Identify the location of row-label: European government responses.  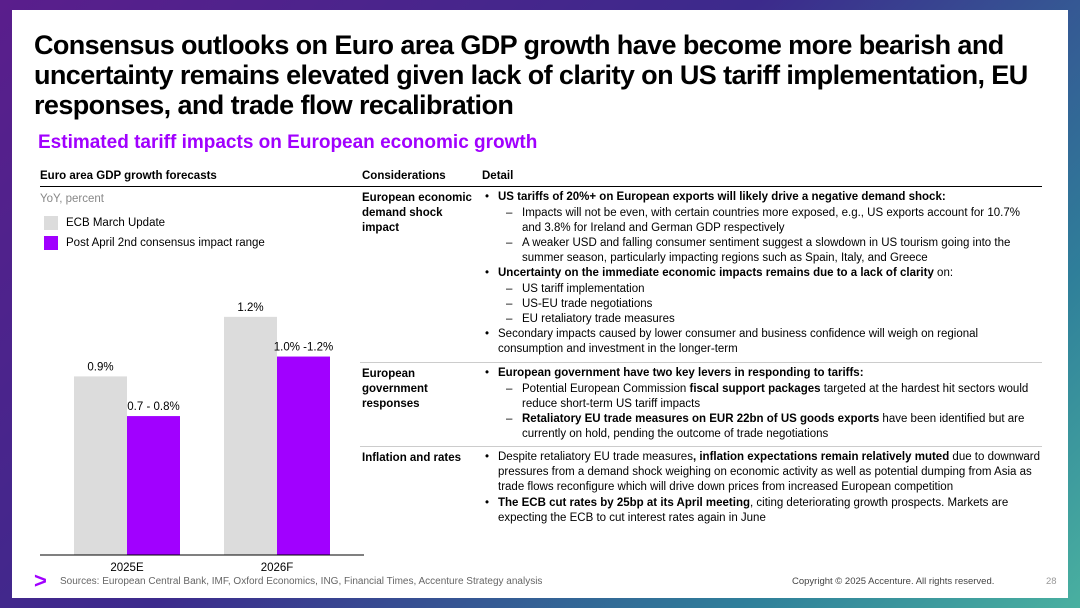
(395, 389).